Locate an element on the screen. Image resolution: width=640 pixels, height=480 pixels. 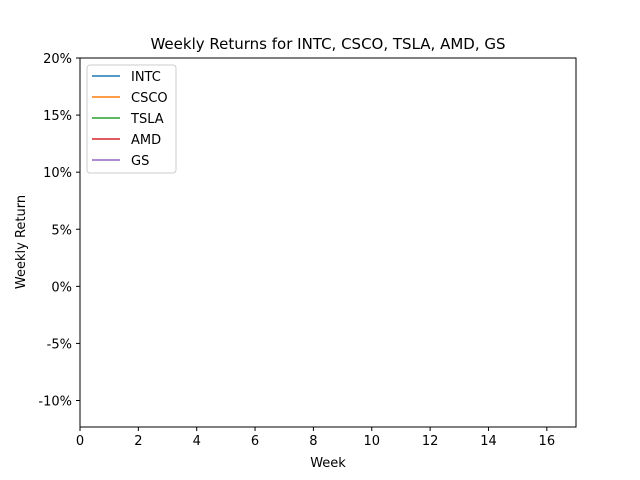
legend-item: GS is located at coordinates (120, 161).